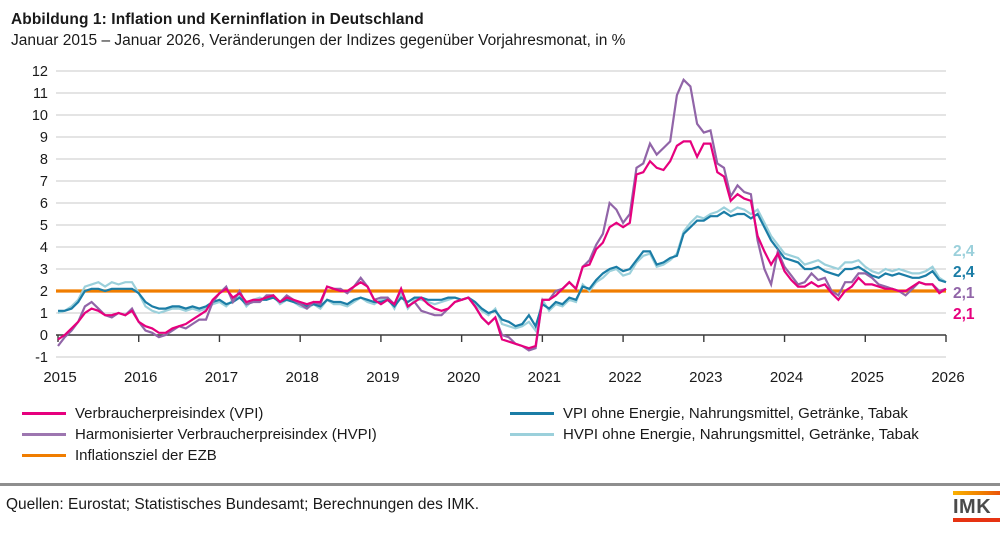 Image resolution: width=1000 pixels, height=535 pixels. What do you see at coordinates (786, 377) in the screenshot?
I see `x-axis-tick-label: 2024` at bounding box center [786, 377].